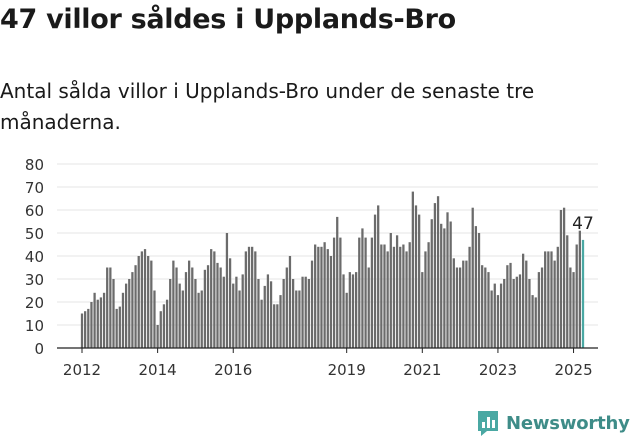 This screenshot has height=439, width=631. What do you see at coordinates (39, 349) in the screenshot?
I see `y-tick-label: 0` at bounding box center [39, 349].